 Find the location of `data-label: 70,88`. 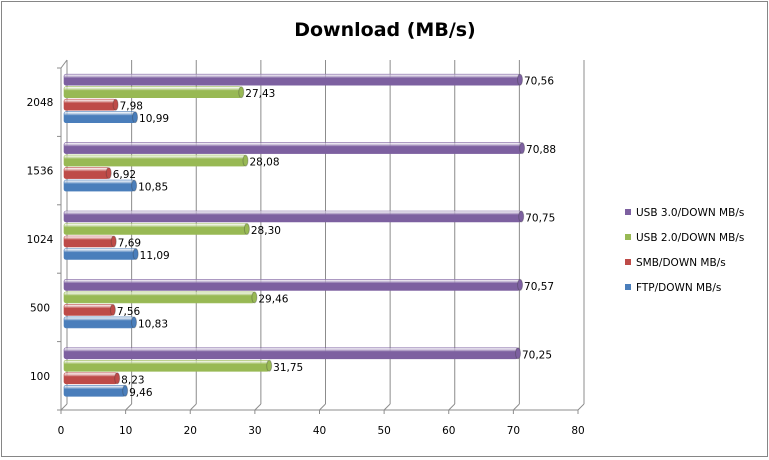

data-label: 70,88 is located at coordinates (541, 150).